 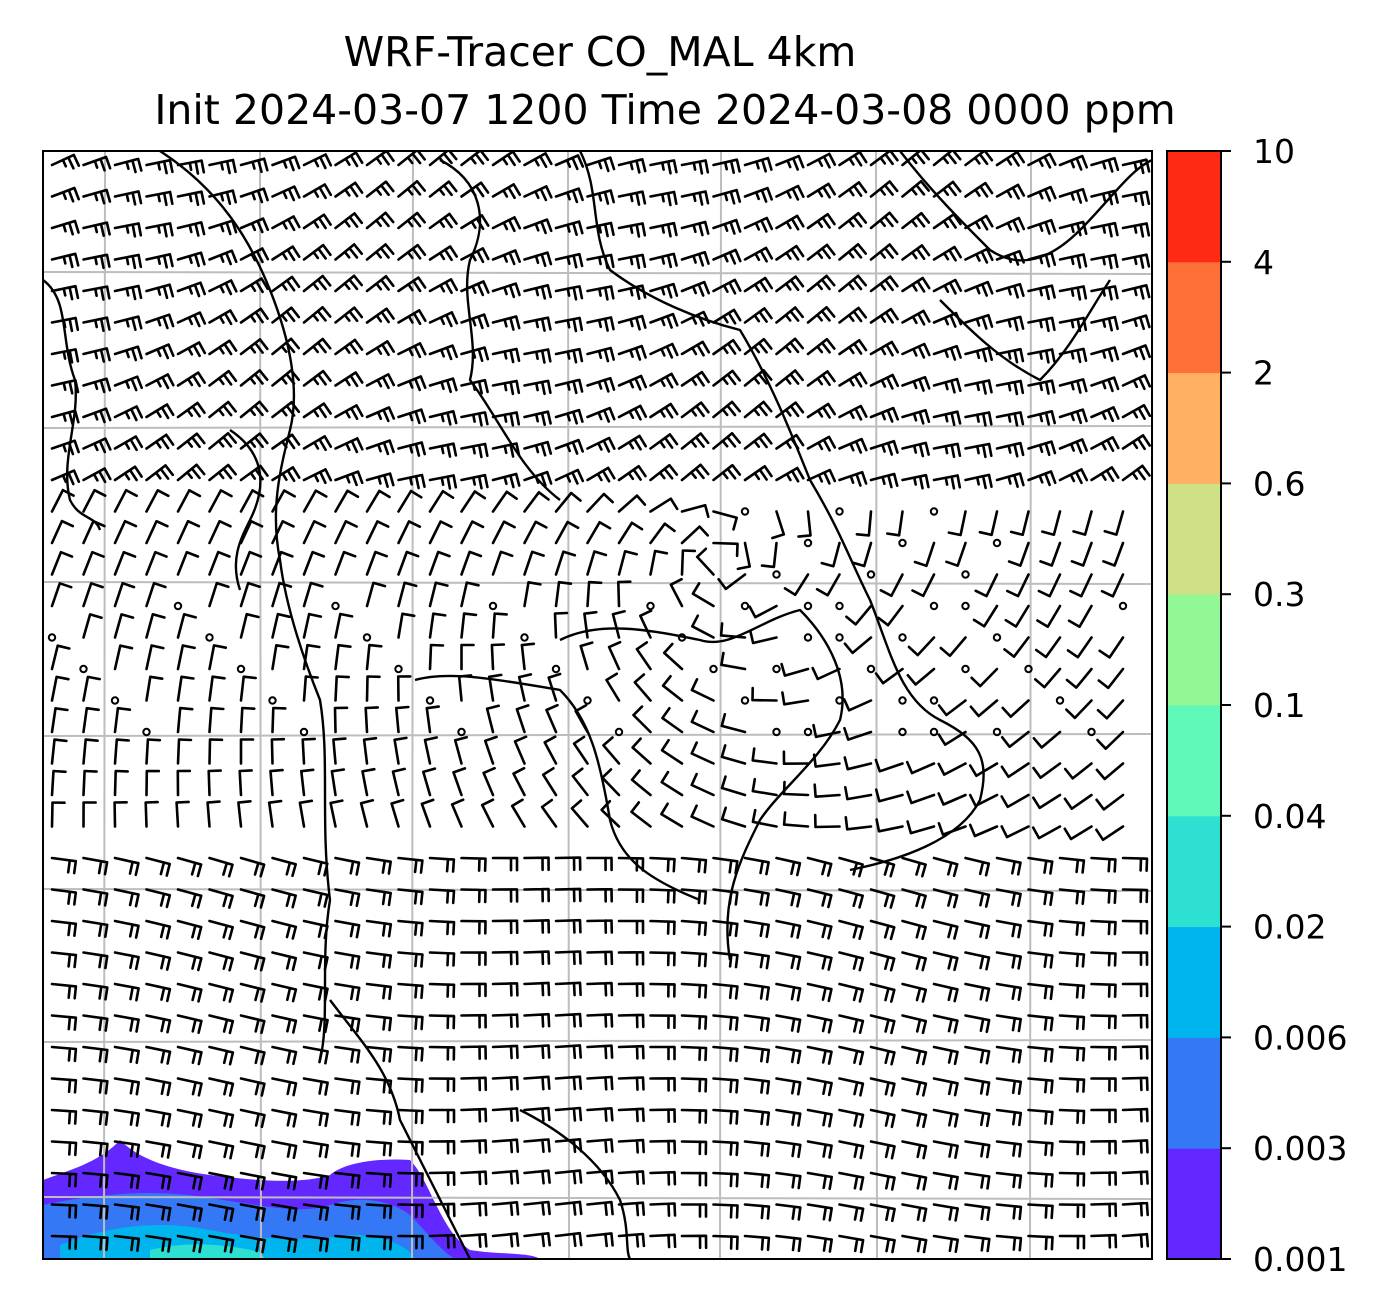 What do you see at coordinates (1300, 1259) in the screenshot?
I see `colorbar-tick-label: 0.001` at bounding box center [1300, 1259].